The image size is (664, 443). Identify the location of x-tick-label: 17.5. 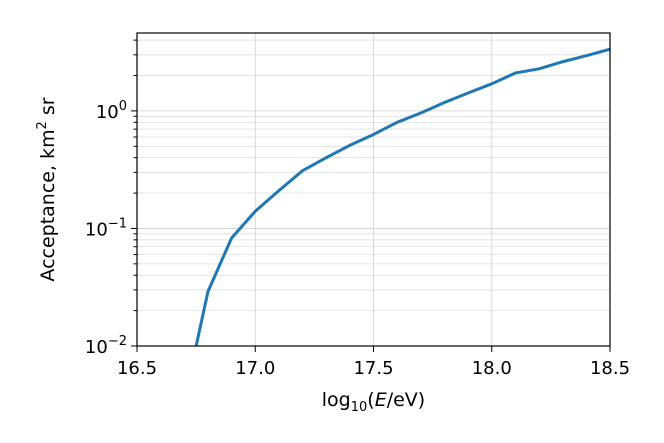
(373, 368).